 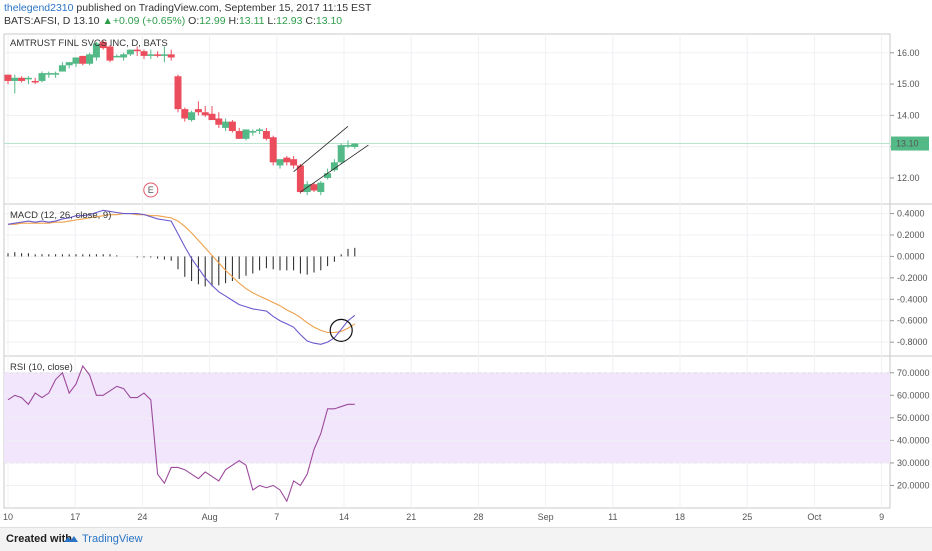 I want to click on created-with-text: Created with, so click(x=39, y=539).